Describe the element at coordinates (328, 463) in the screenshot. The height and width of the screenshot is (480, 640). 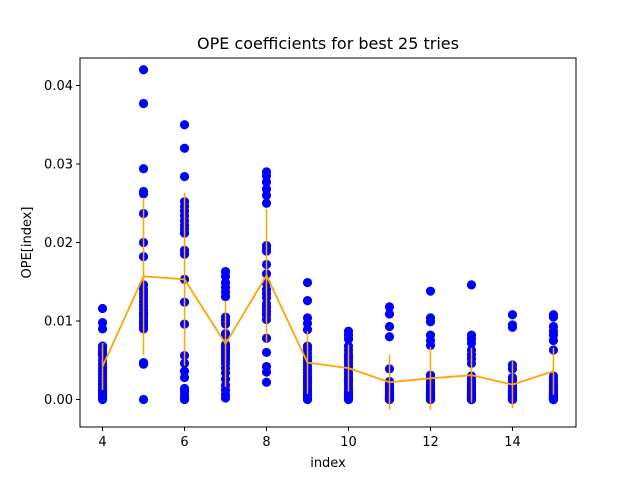
I see `x-axis-label: index` at that location.